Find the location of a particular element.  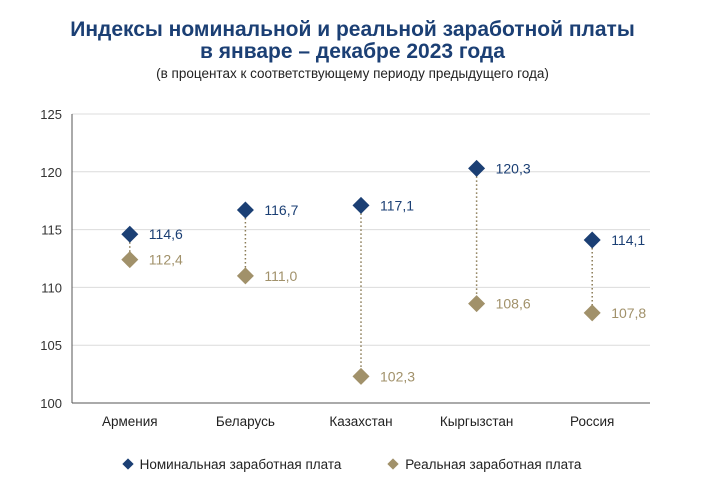

data-label-real: 108,6 is located at coordinates (513, 304).